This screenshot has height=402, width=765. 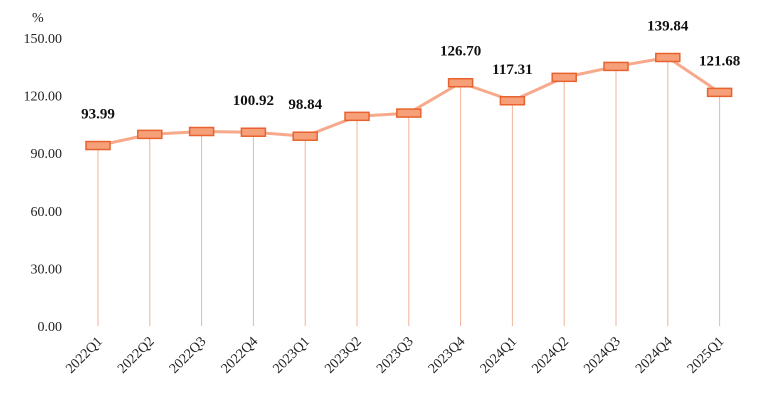 What do you see at coordinates (188, 355) in the screenshot?
I see `x-tick-label: 2022Q3` at bounding box center [188, 355].